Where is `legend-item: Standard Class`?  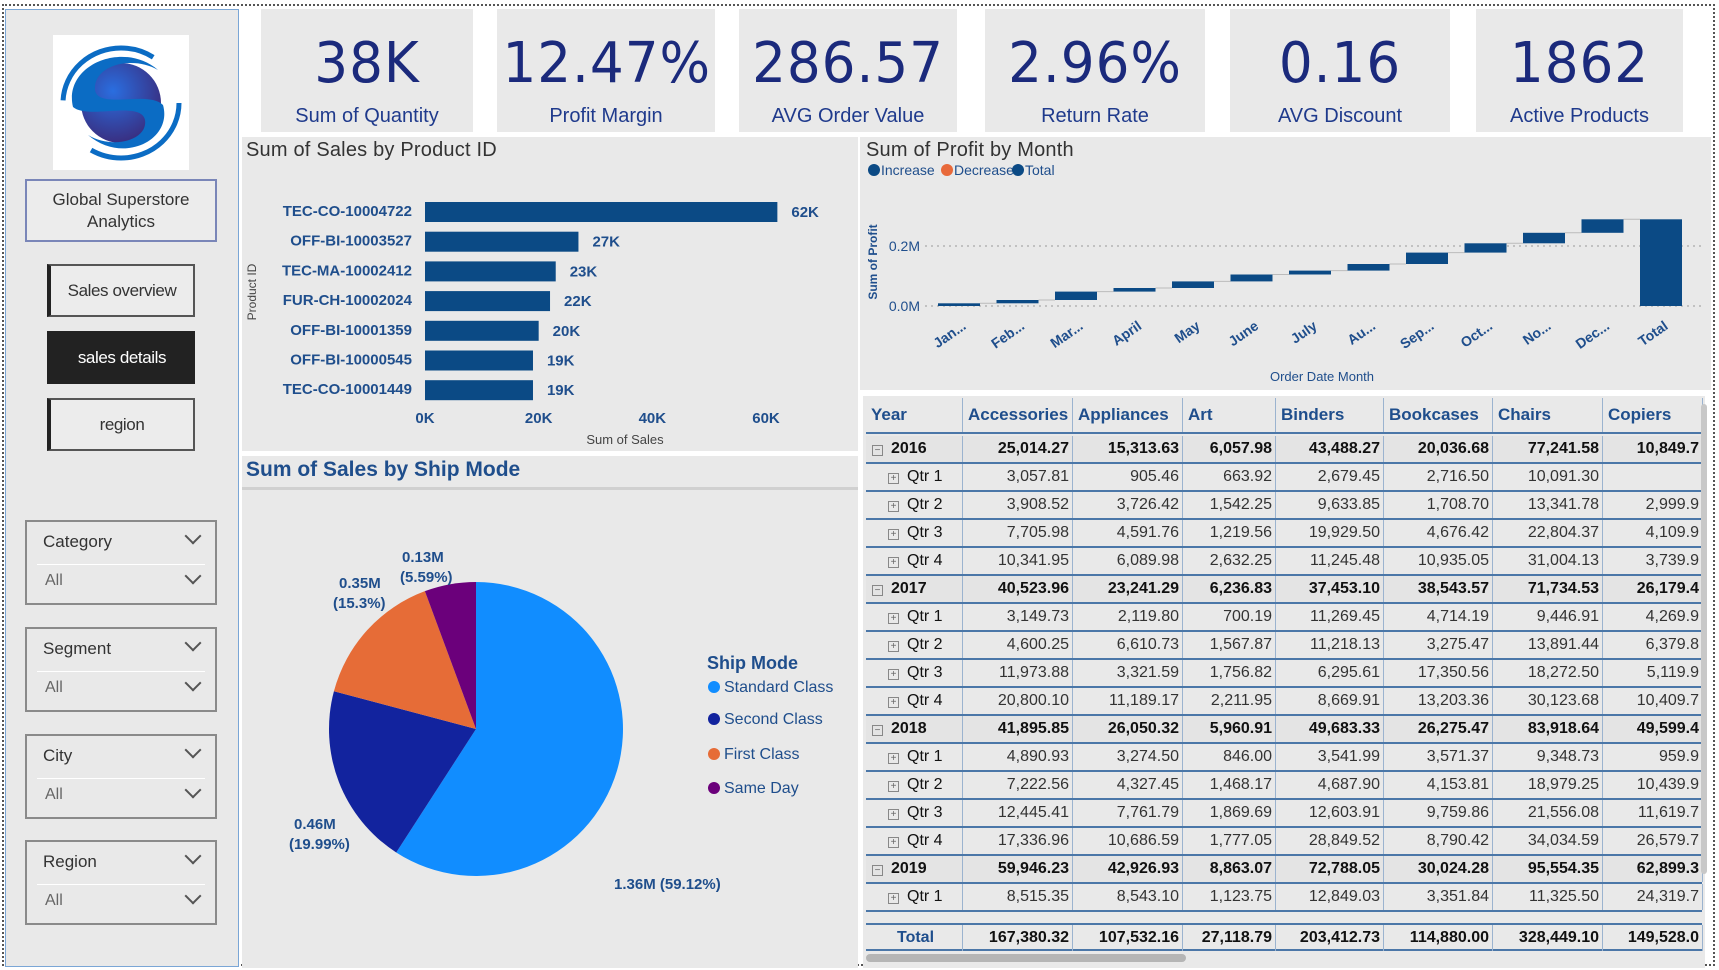 legend-item: Standard Class is located at coordinates (778, 687).